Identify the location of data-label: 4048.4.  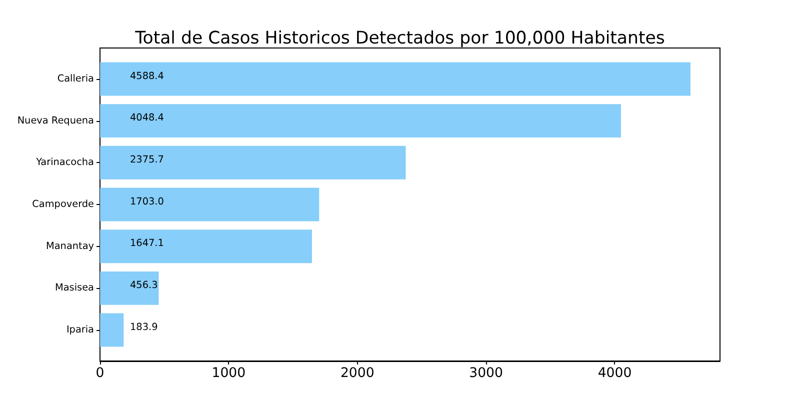
(147, 118).